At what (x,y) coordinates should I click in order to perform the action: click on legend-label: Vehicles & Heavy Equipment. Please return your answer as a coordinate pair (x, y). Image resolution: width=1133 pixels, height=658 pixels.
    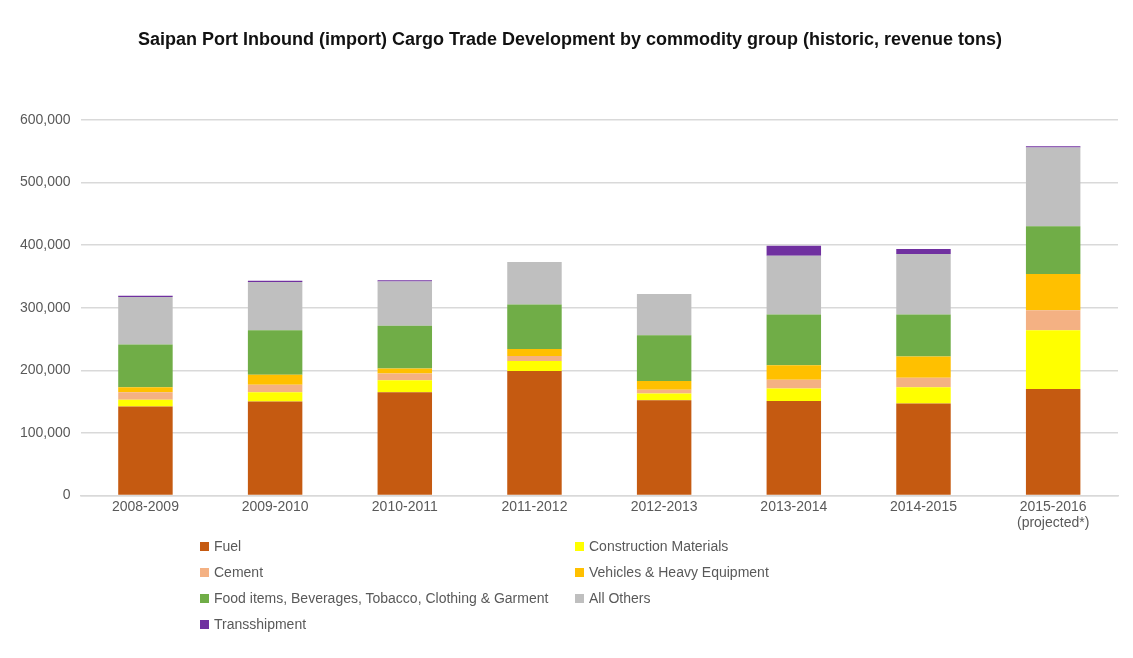
    Looking at the image, I should click on (679, 572).